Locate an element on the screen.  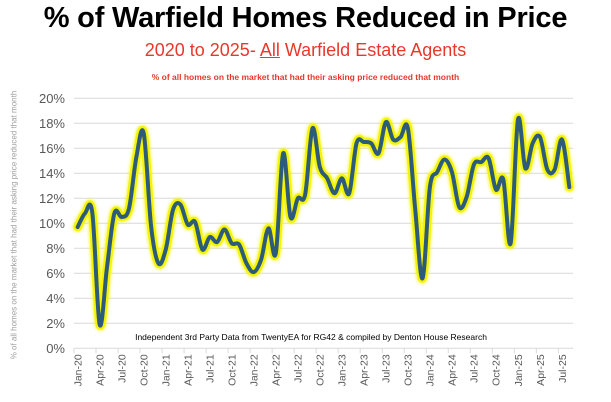
x-tick-label: Jul-22 is located at coordinates (299, 368).